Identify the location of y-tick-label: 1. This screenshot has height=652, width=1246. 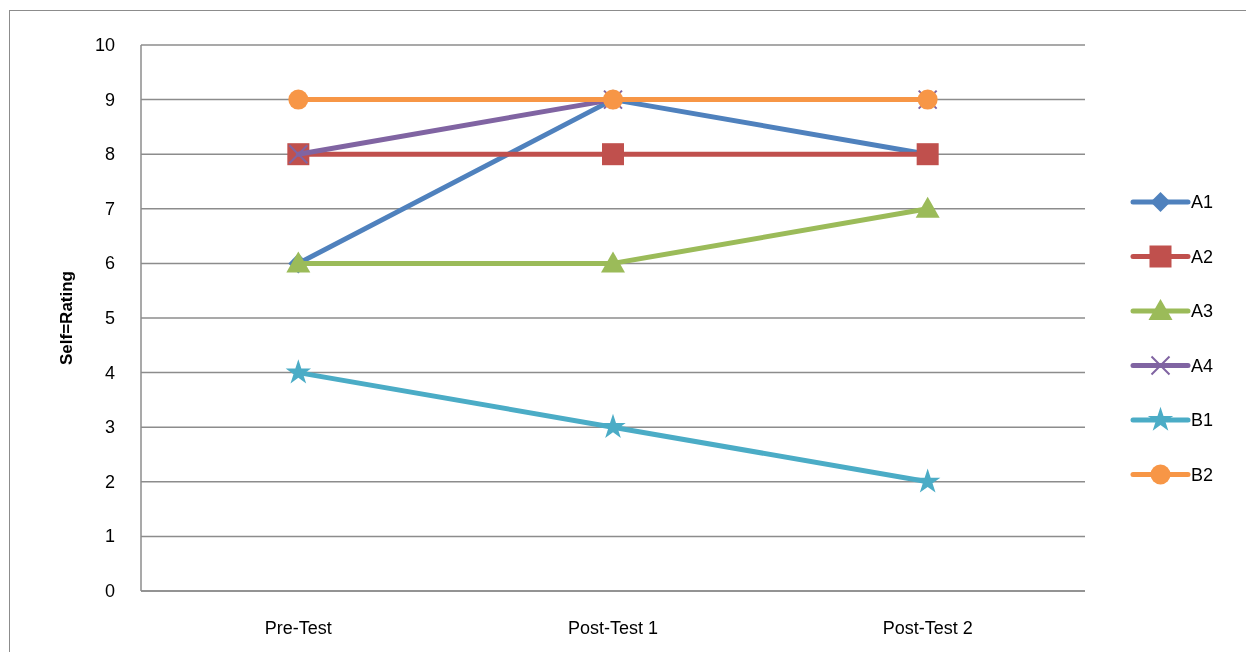
(109, 536).